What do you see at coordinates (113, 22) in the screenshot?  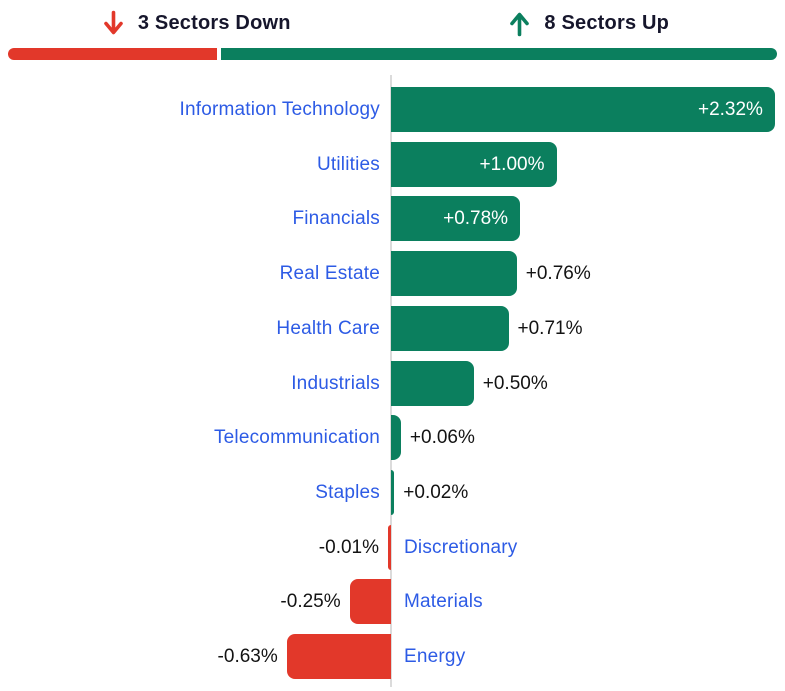 I see `arrow-down-icon` at bounding box center [113, 22].